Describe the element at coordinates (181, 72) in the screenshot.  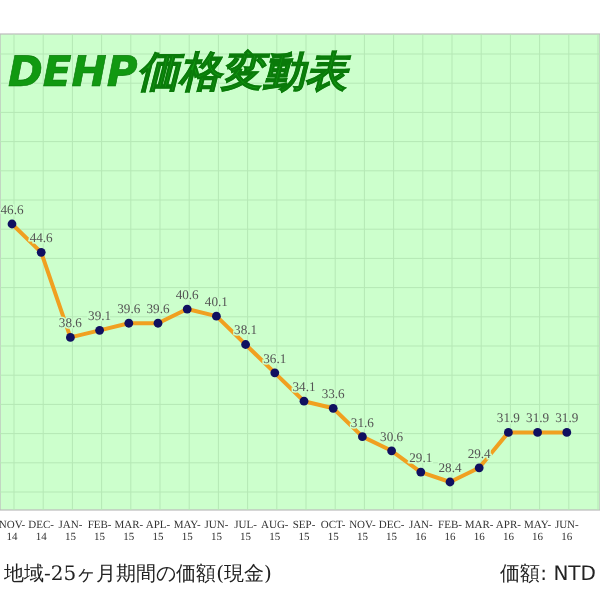
I see `chart-title: DEHP価格変動表` at that location.